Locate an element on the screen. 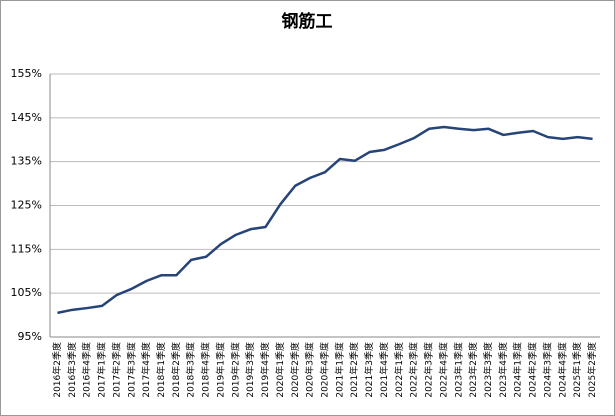 This screenshot has width=615, height=416. x-tick-label: 2025年1季度 is located at coordinates (577, 370).